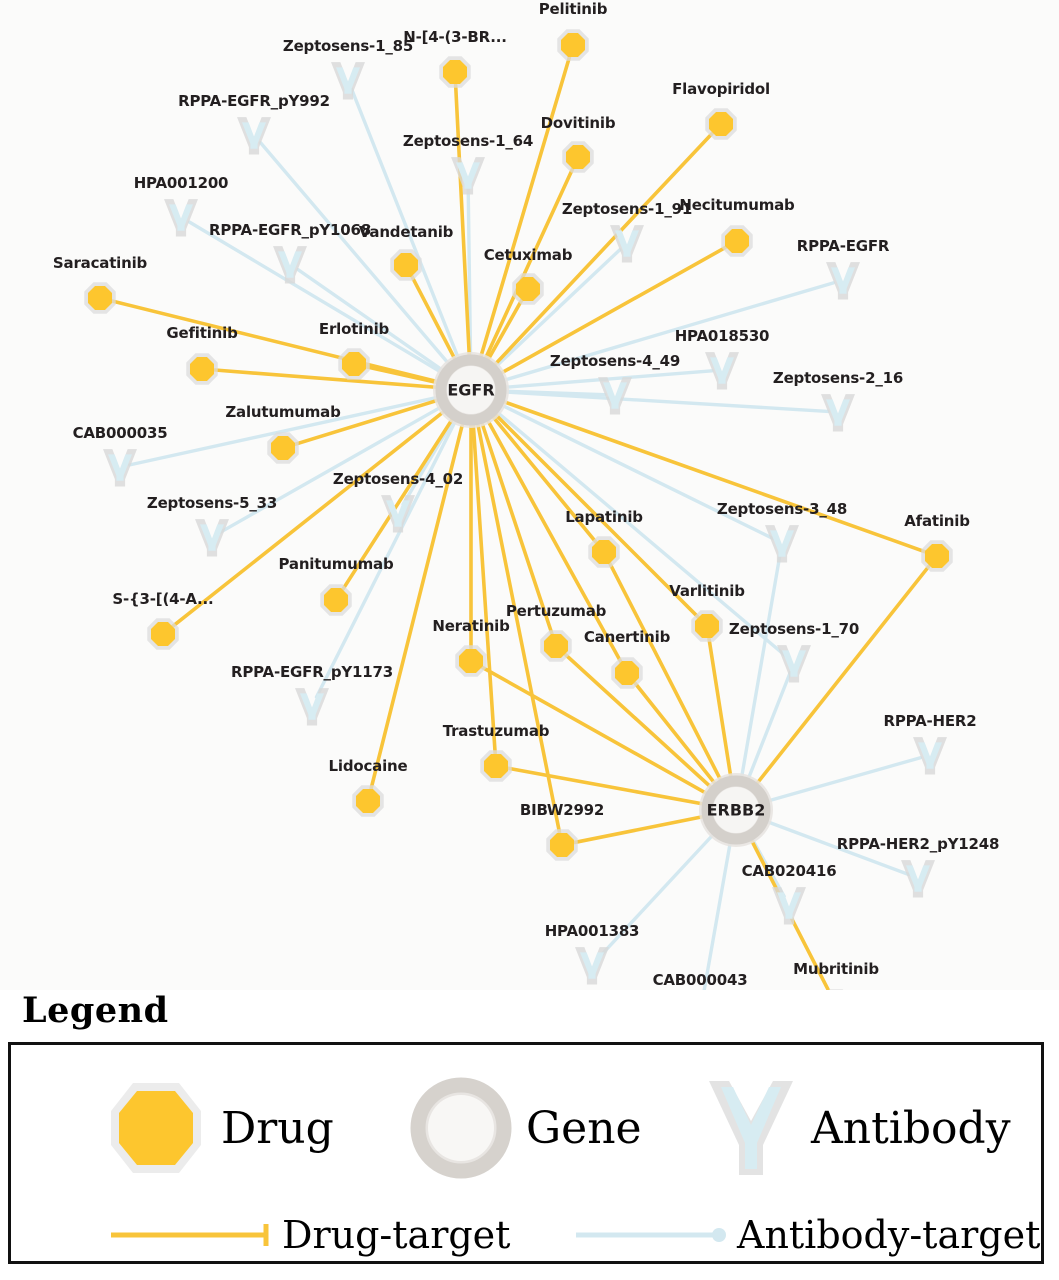 The height and width of the screenshot is (1280, 1059). I want to click on legend-label-drug: Drug, so click(277, 1128).